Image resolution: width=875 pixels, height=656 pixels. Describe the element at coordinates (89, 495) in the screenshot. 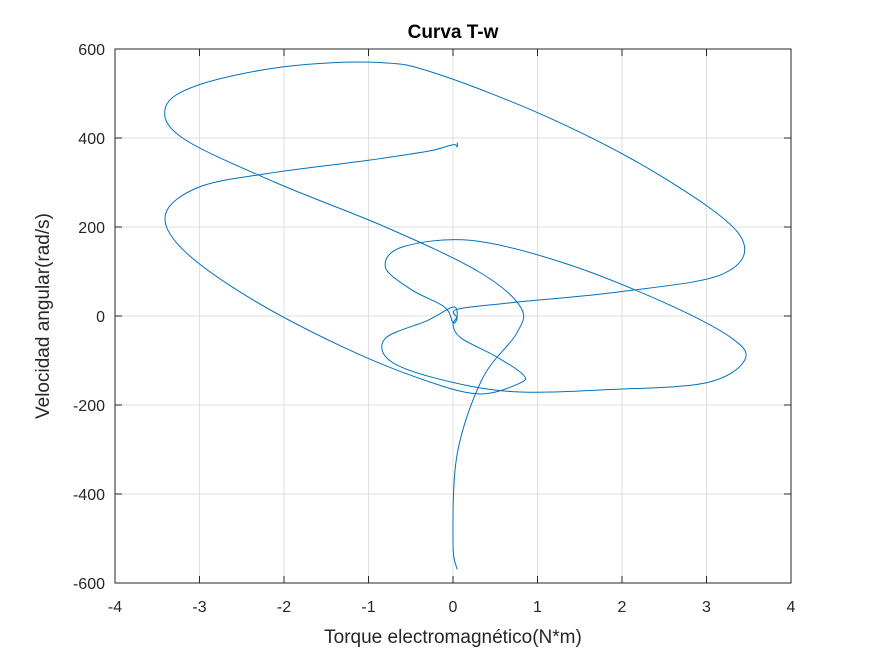

I see `y-tick-label: -400` at that location.